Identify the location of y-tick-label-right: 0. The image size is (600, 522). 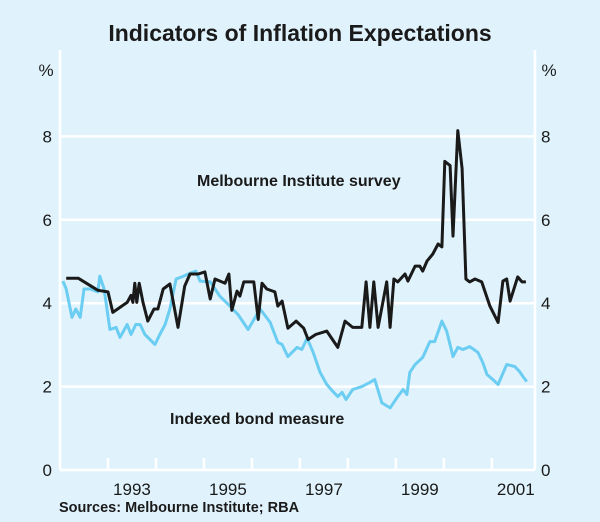
(545, 470).